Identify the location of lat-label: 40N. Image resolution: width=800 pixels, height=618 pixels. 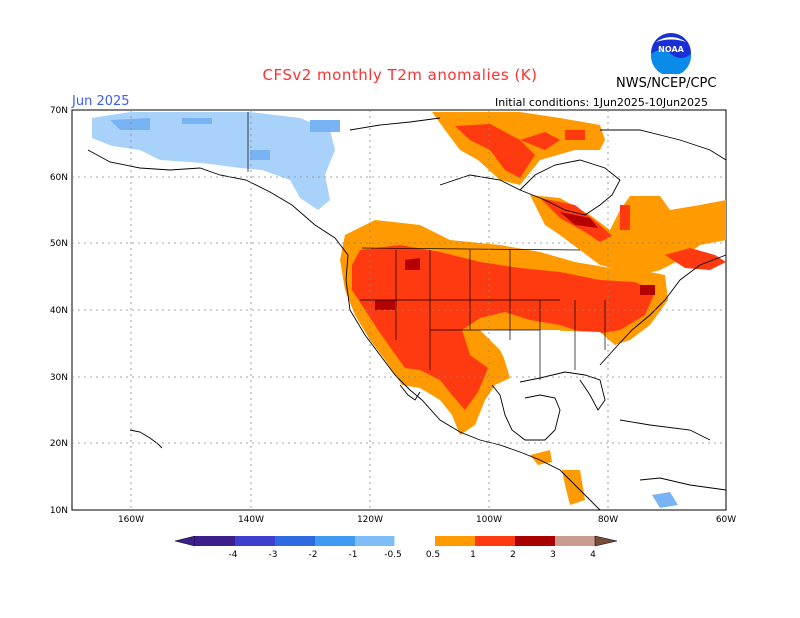
(59, 311).